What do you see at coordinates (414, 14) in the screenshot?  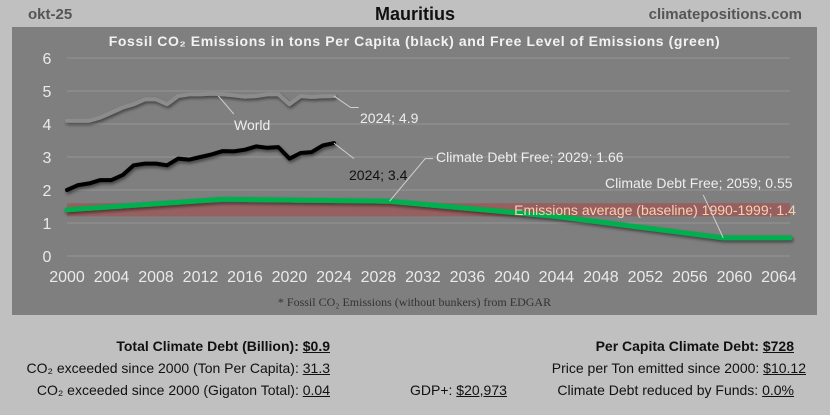 I see `country-title: Mauritius` at bounding box center [414, 14].